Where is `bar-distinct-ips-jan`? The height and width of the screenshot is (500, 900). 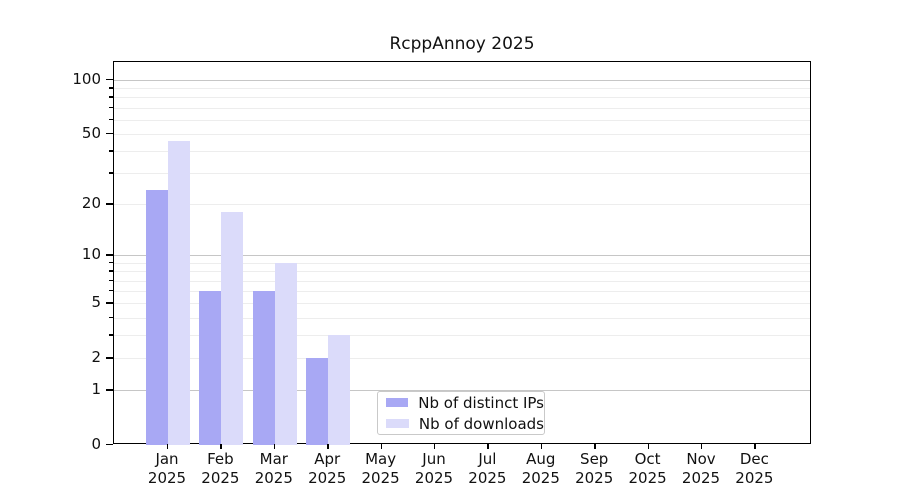
bar-distinct-ips-jan is located at coordinates (157, 317).